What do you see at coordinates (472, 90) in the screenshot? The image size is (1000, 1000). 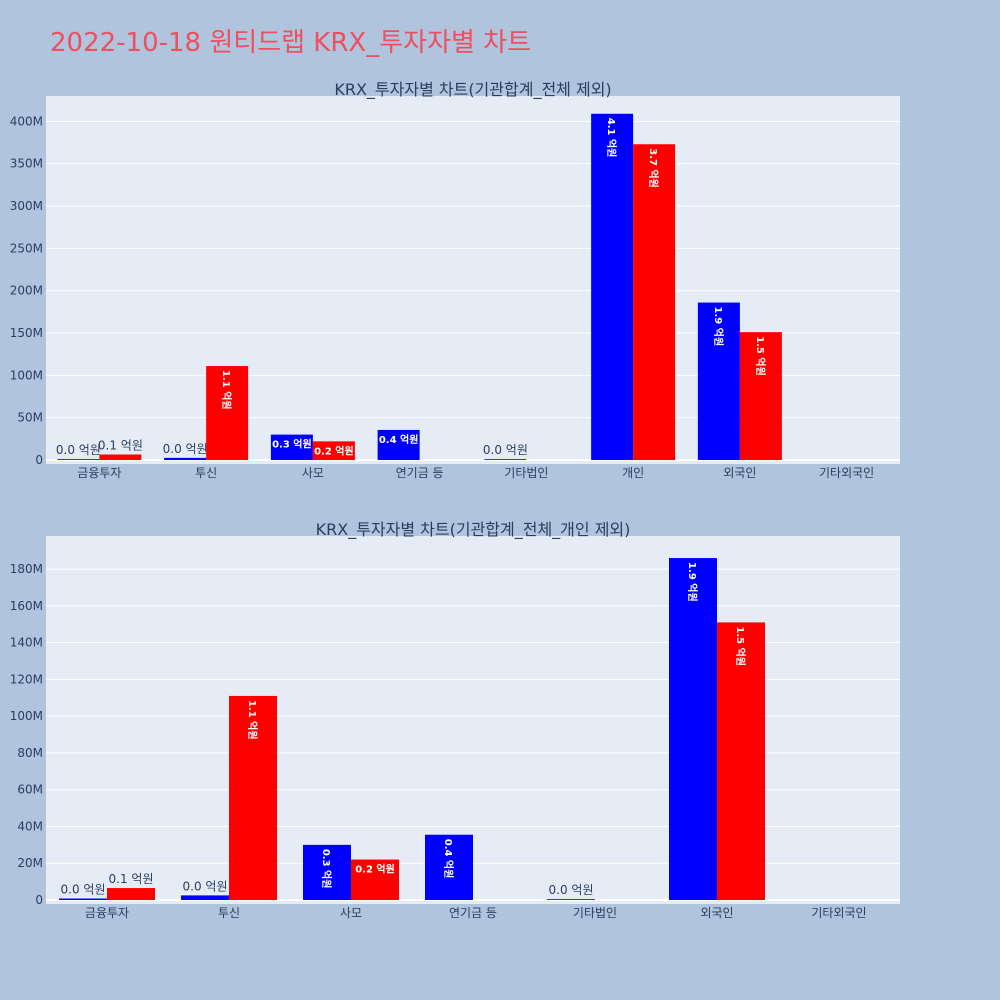 I see `chart-title: KRX_투자자별 차트(기관합계_전체 제외)` at bounding box center [472, 90].